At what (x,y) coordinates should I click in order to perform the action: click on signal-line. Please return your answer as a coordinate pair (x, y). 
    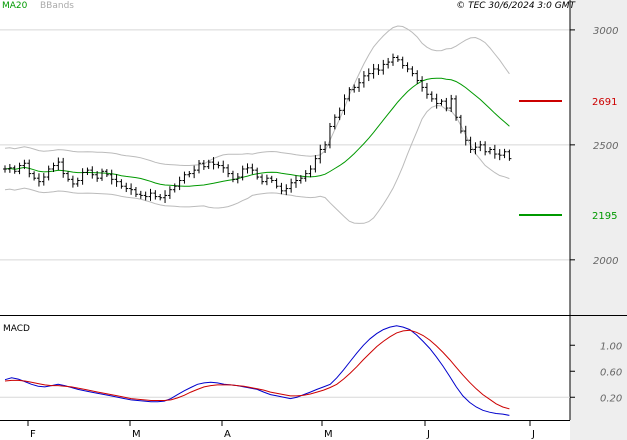
    Looking at the image, I should click on (257, 369).